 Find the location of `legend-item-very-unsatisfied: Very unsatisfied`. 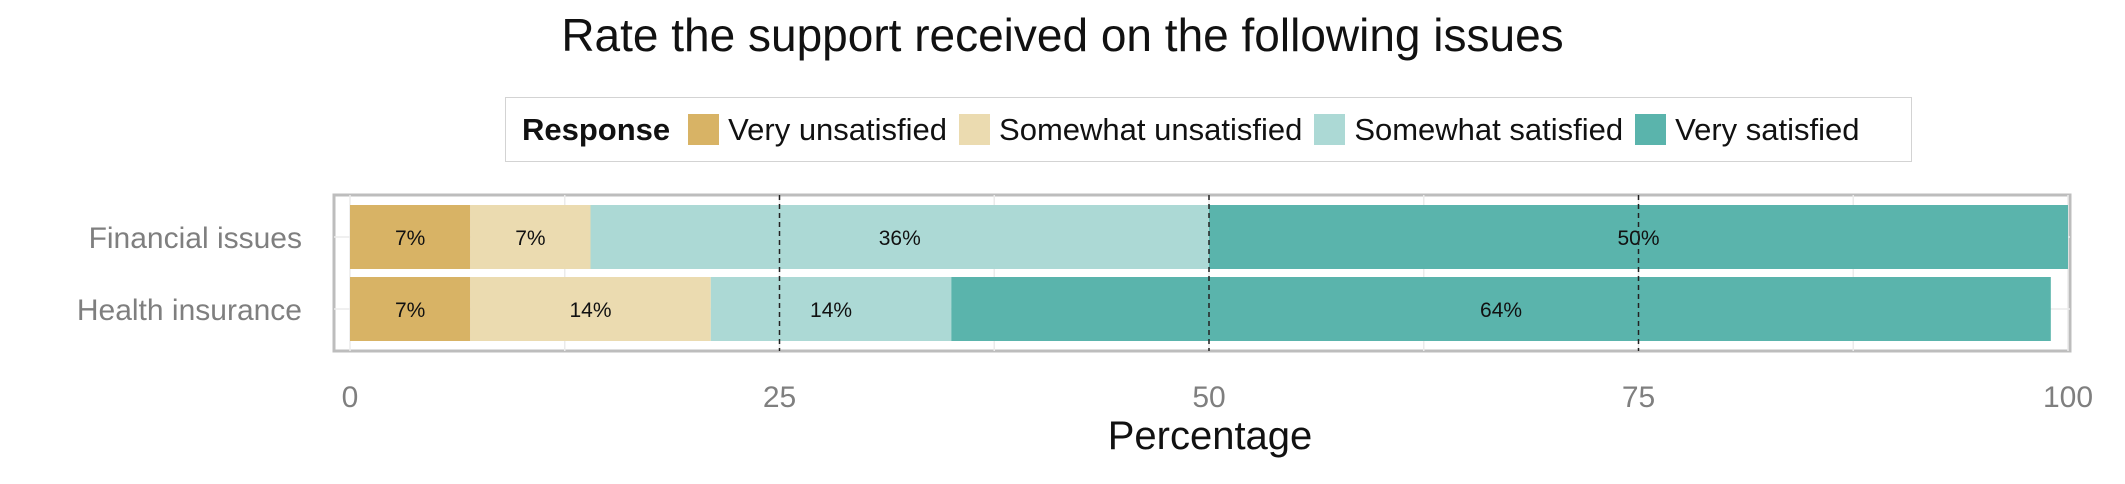

legend-item-very-unsatisfied: Very unsatisfied is located at coordinates (817, 130).